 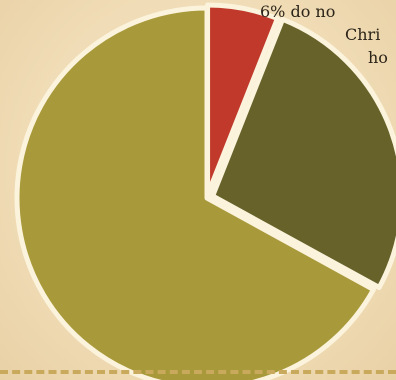 I want to click on caption-line-3: ho, so click(x=378, y=57).